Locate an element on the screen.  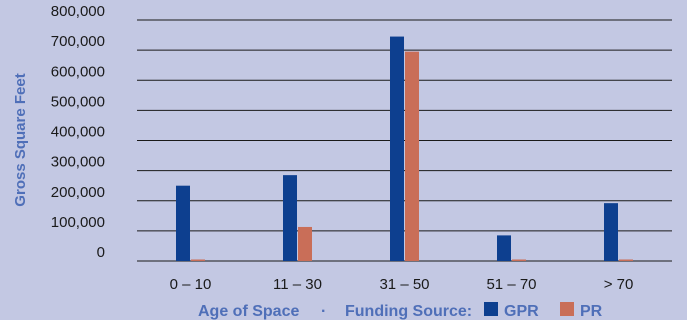
y-tick-label: 0 is located at coordinates (101, 252).